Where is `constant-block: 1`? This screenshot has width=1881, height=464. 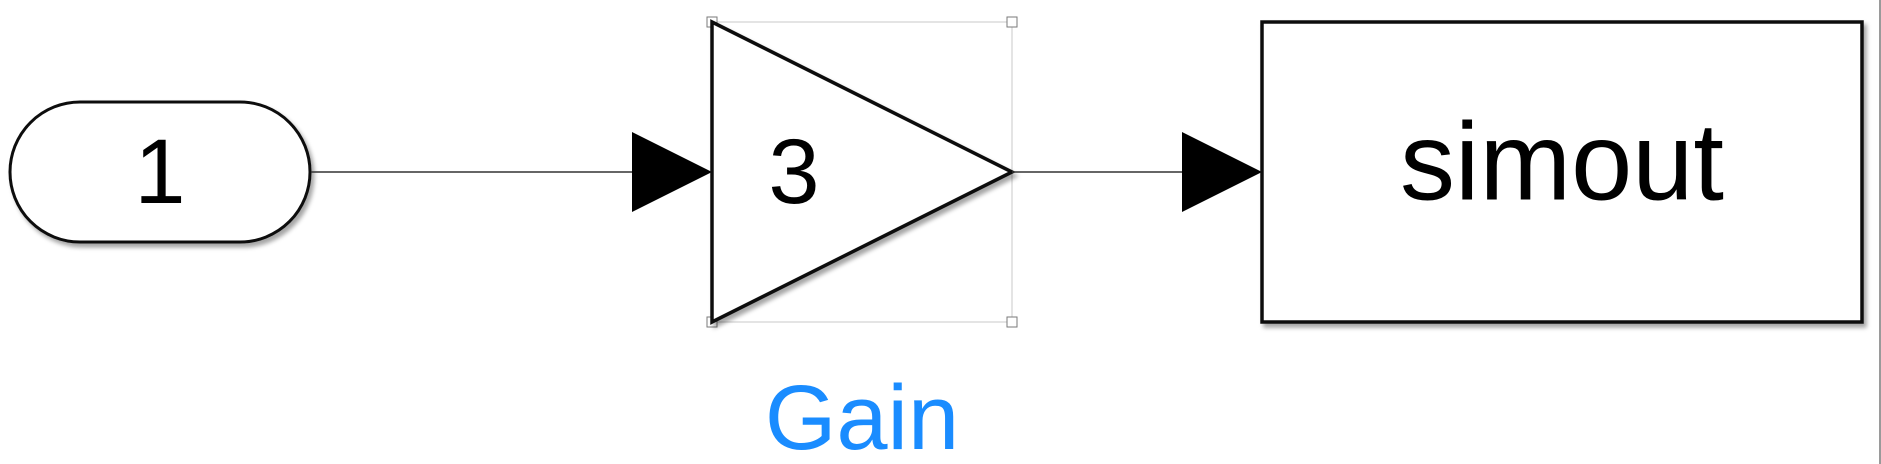 constant-block: 1 is located at coordinates (160, 172).